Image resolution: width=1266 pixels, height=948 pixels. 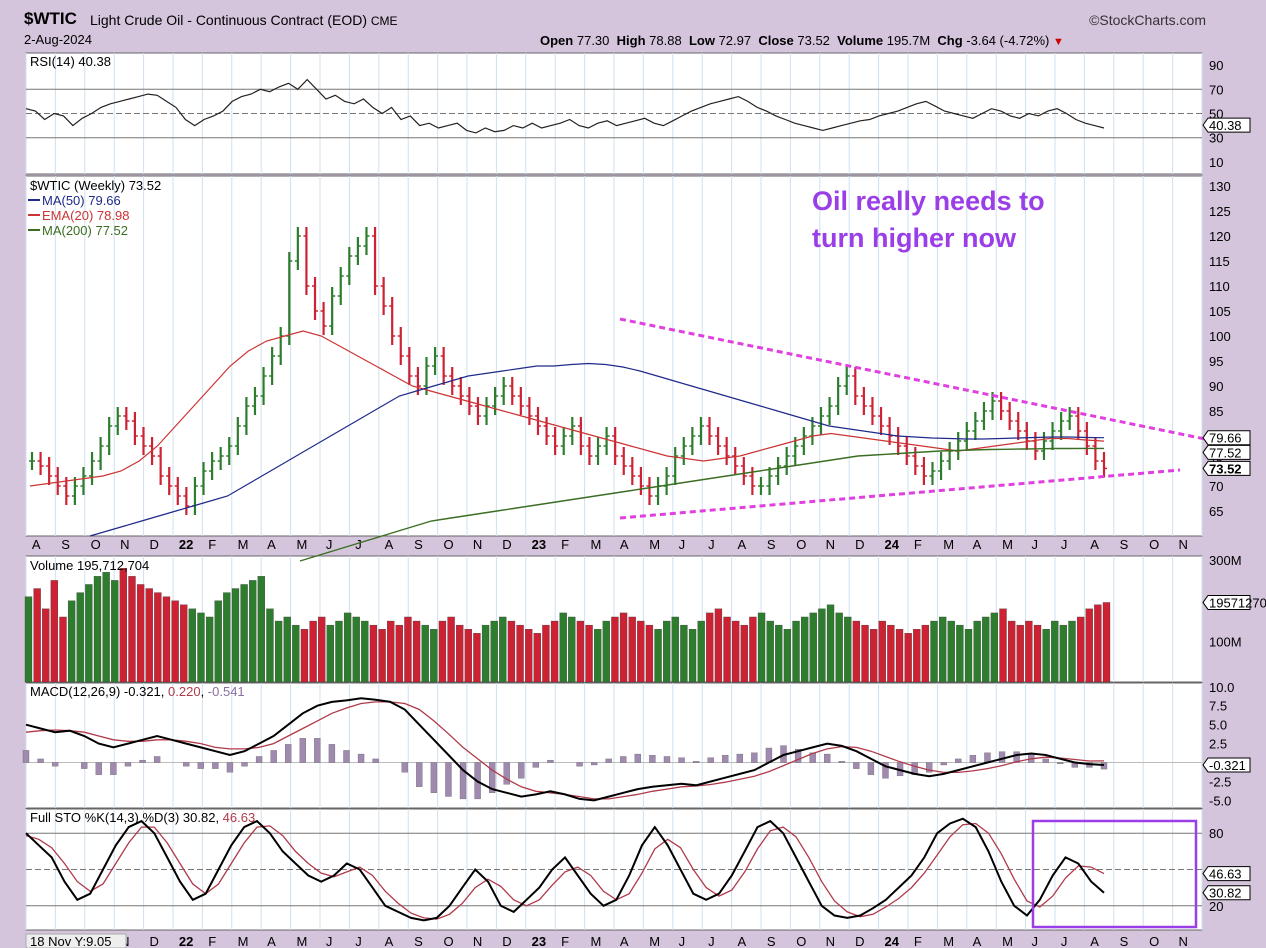 I want to click on macd-y-tick: -5.0, so click(x=1220, y=800).